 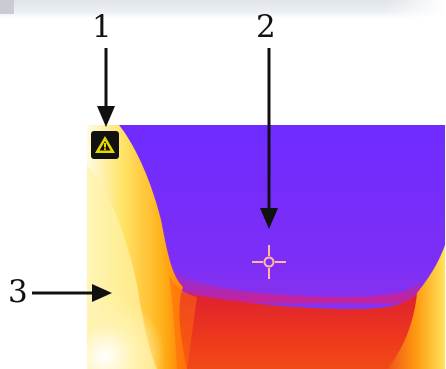 I want to click on crosshair-marker, so click(x=269, y=262).